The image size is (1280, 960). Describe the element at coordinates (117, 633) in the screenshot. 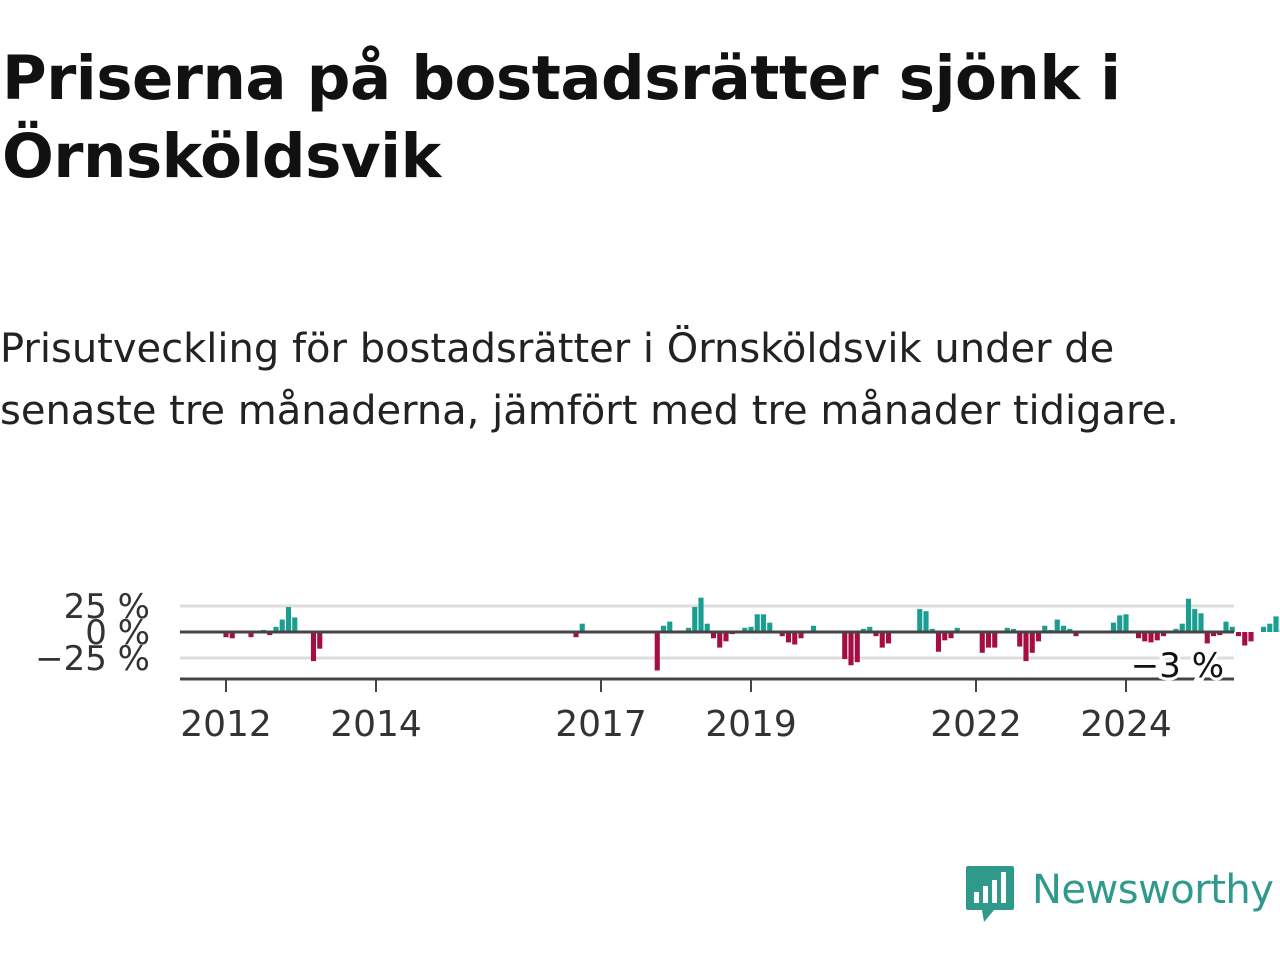

I see `y-tick-label: 0 %` at that location.